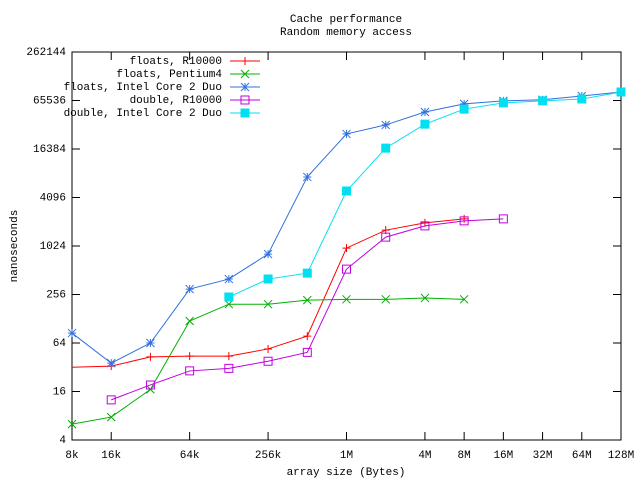 The height and width of the screenshot is (480, 640). Describe the element at coordinates (346, 33) in the screenshot. I see `chart-subtitle: Random memory access` at that location.